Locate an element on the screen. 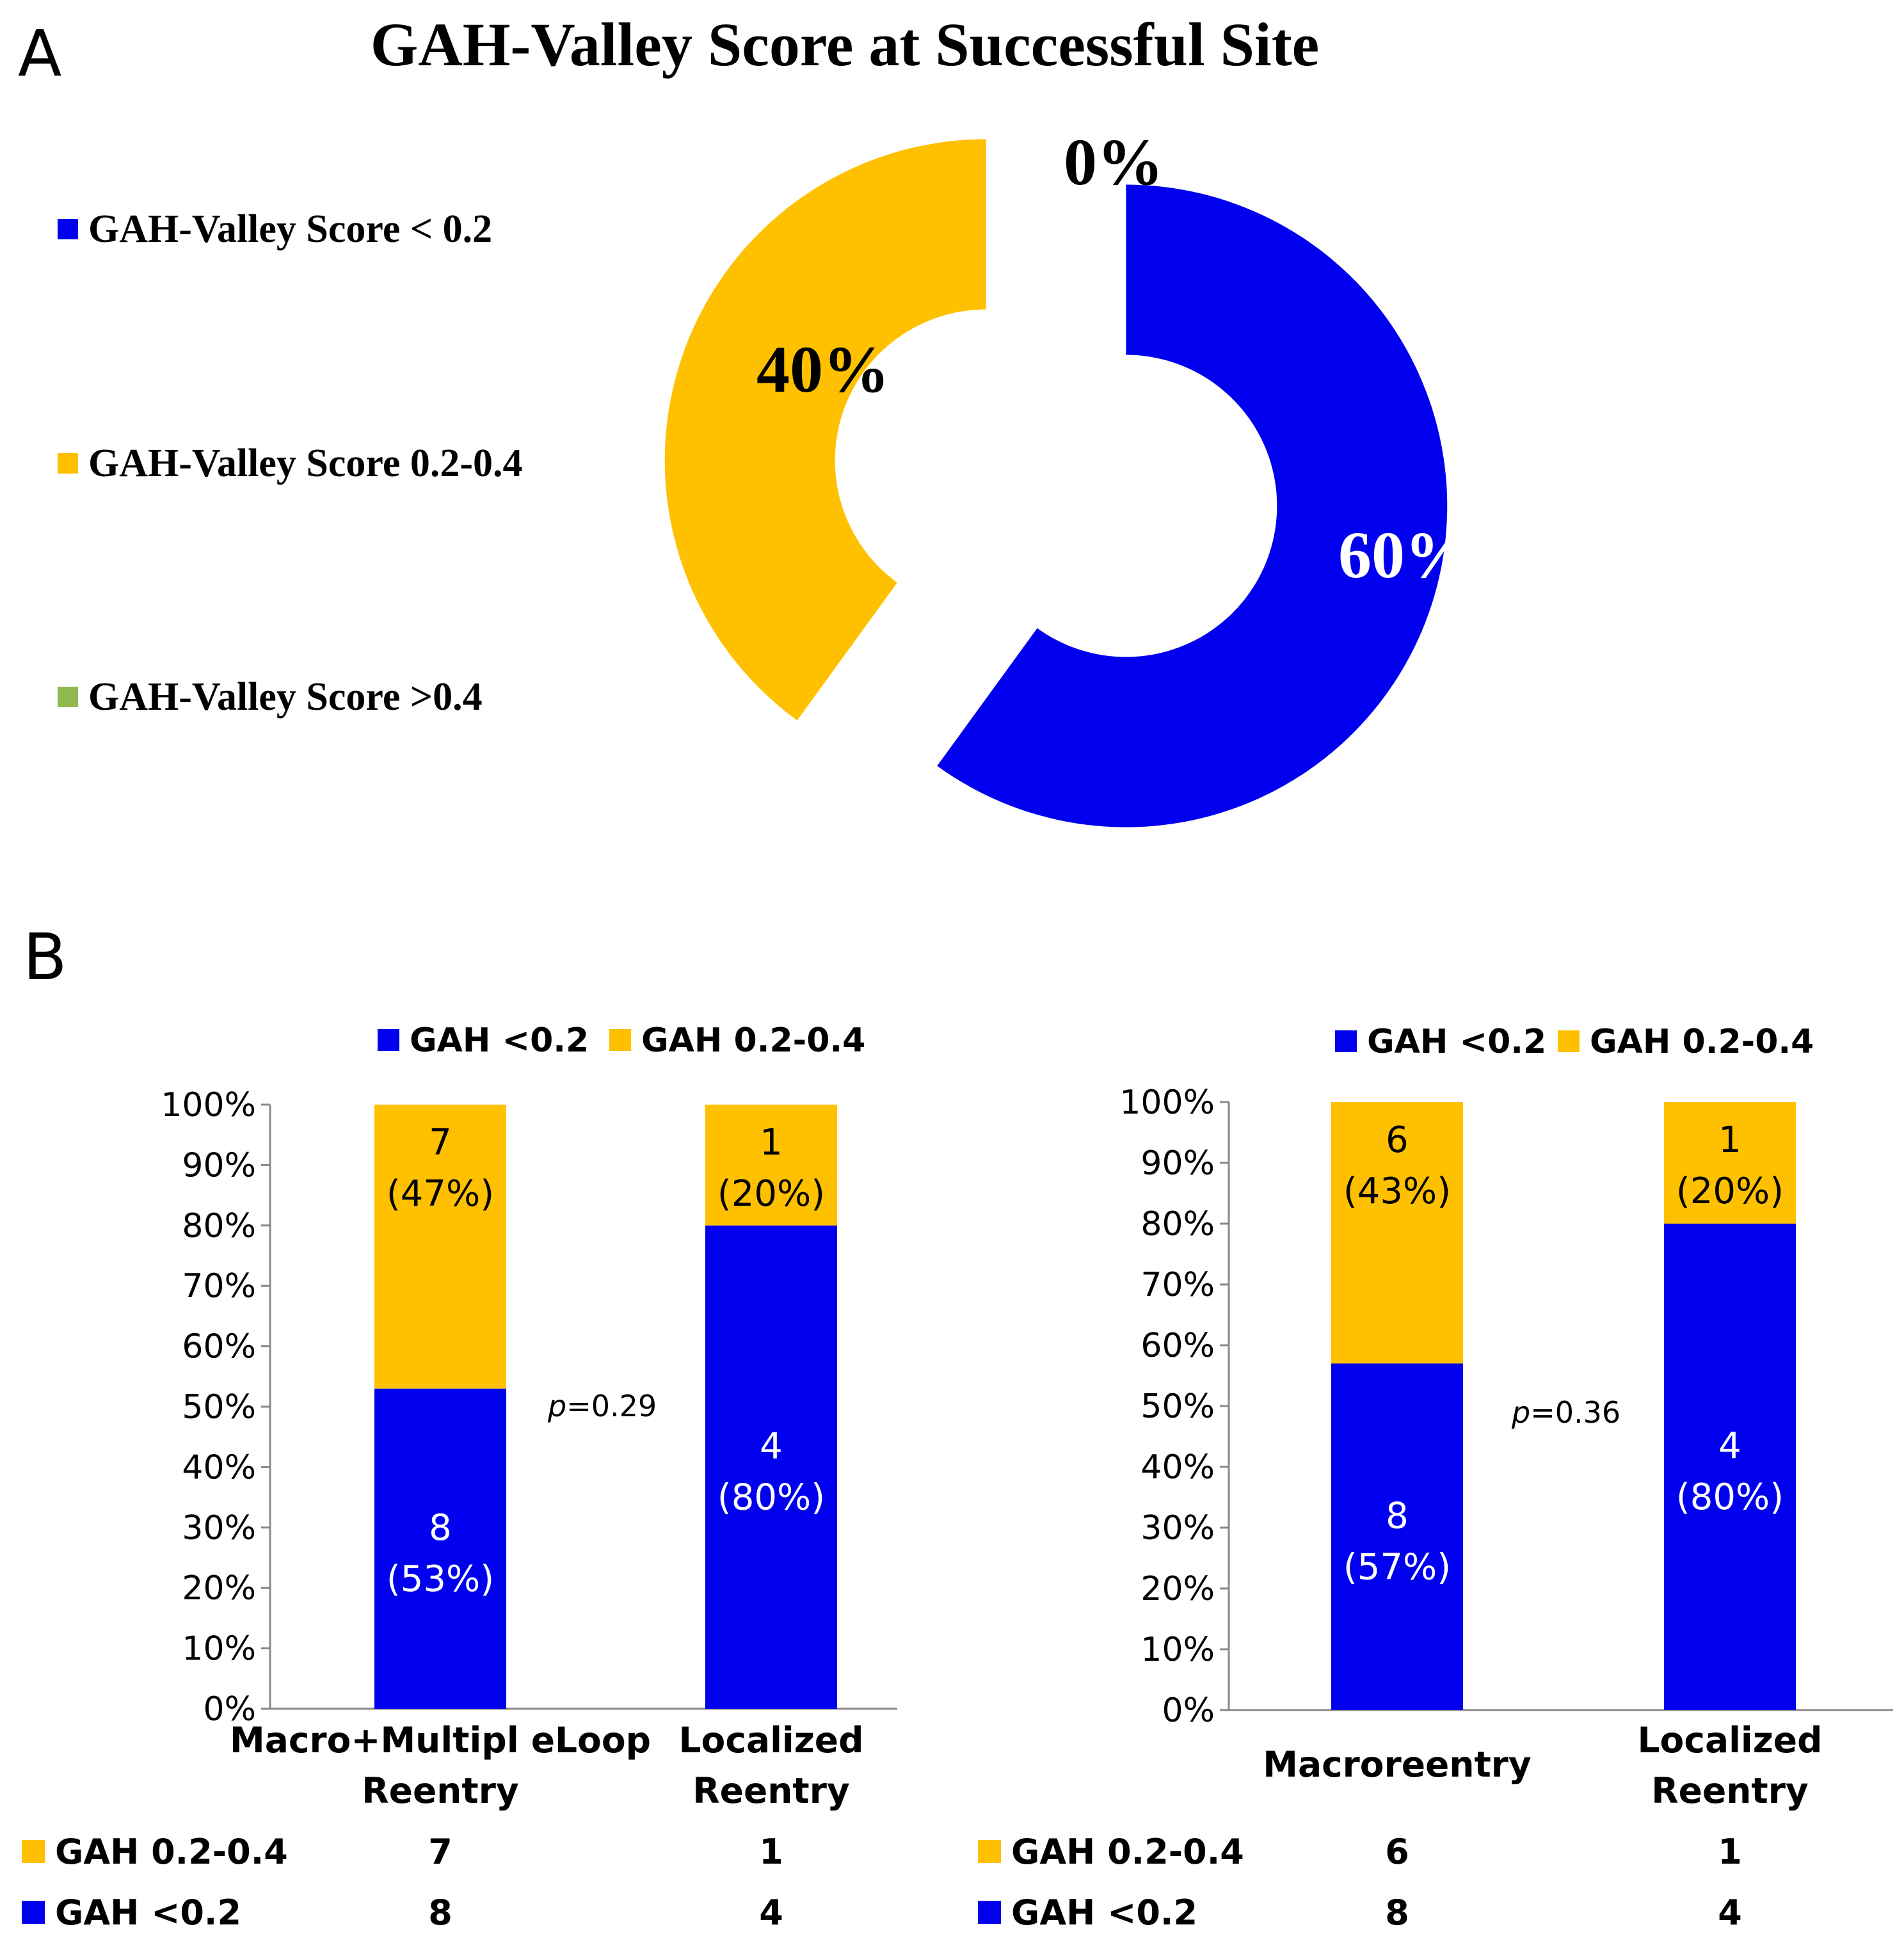 The width and height of the screenshot is (1904, 1943). donut-slice-mid is located at coordinates (825, 430).